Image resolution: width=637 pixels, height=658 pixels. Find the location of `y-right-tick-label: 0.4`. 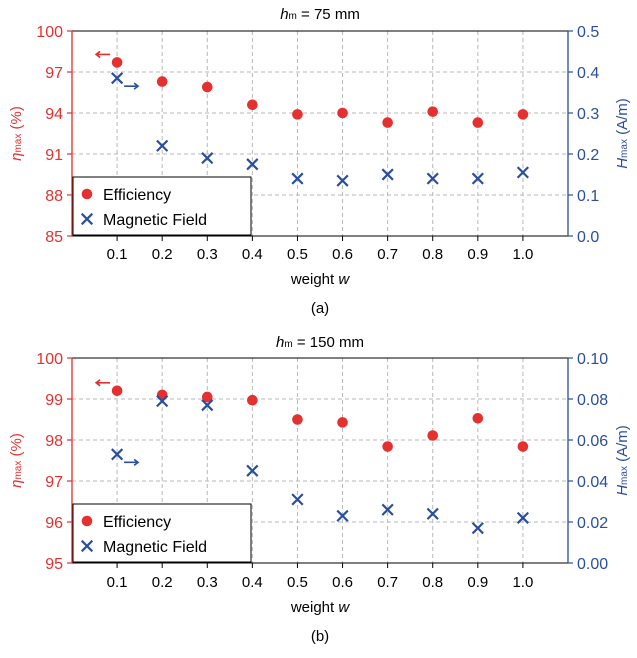

y-right-tick-label: 0.4 is located at coordinates (588, 73).